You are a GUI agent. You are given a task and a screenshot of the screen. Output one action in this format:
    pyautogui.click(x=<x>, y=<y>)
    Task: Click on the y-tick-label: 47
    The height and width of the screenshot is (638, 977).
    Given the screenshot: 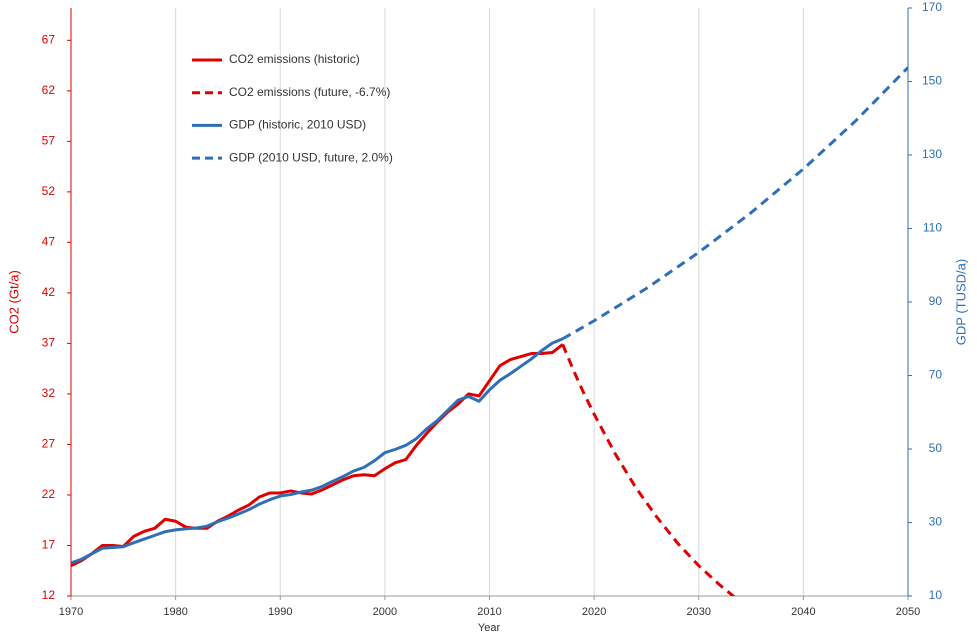 What is the action you would take?
    pyautogui.click(x=49, y=242)
    